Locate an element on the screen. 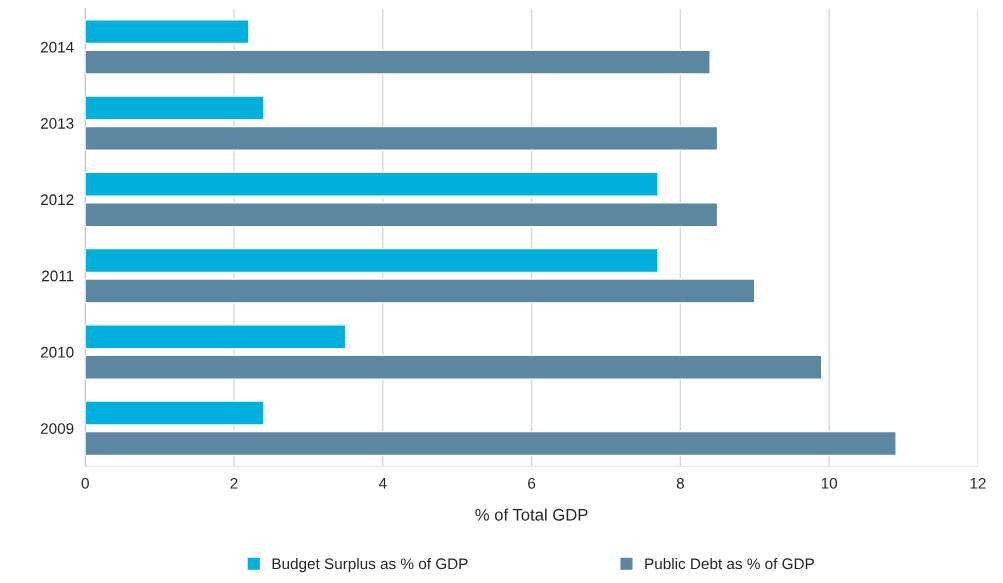  y-tick-label: 2014 is located at coordinates (57, 47).